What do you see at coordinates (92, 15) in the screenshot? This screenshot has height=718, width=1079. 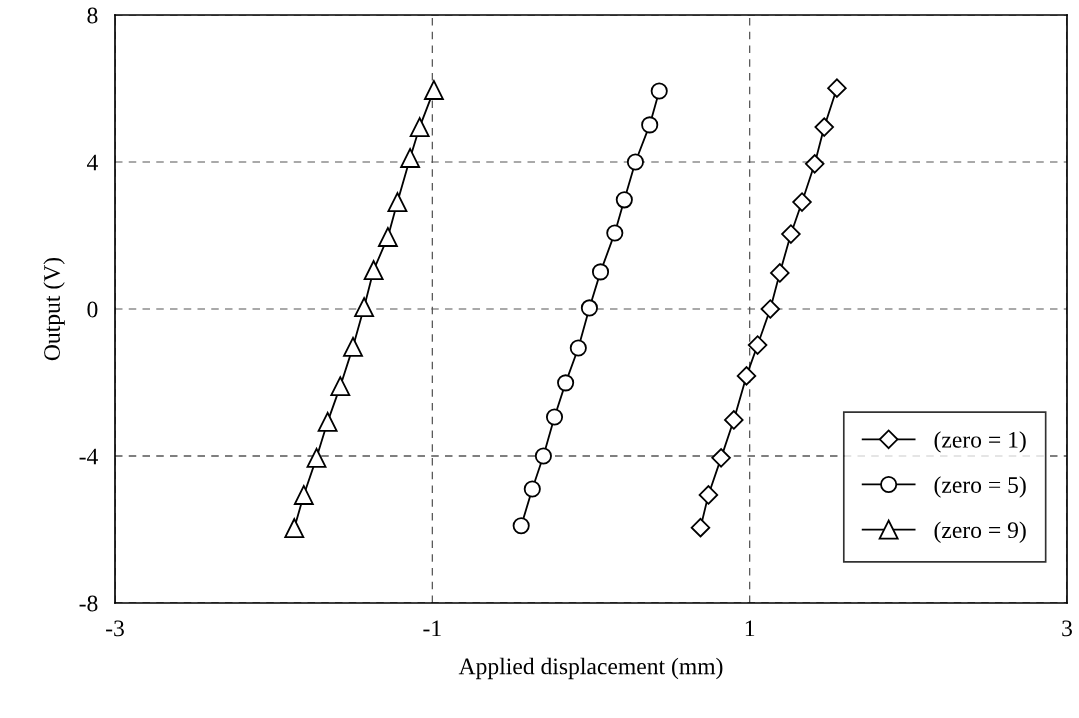 I see `y-tick-label: 8` at bounding box center [92, 15].